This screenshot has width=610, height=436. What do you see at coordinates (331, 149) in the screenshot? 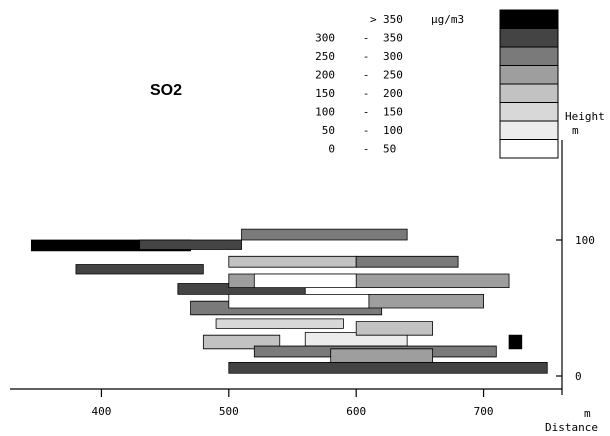
I see `legend-lo: 0` at bounding box center [331, 149].